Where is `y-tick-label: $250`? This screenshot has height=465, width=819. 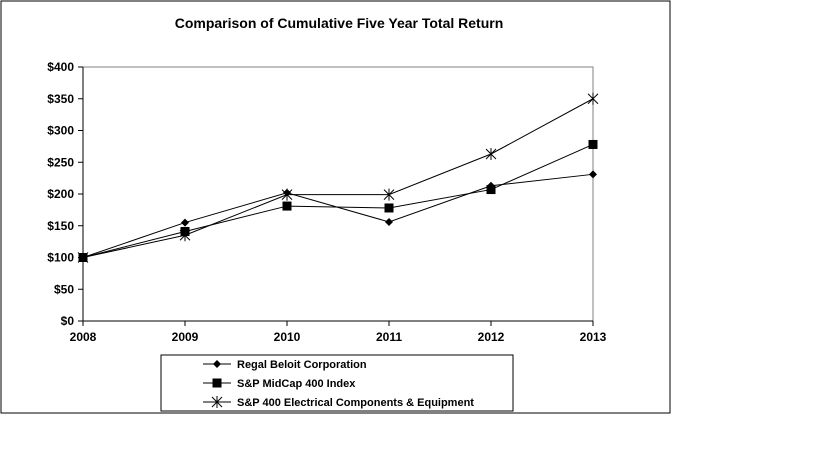 y-tick-label: $250 is located at coordinates (60, 162).